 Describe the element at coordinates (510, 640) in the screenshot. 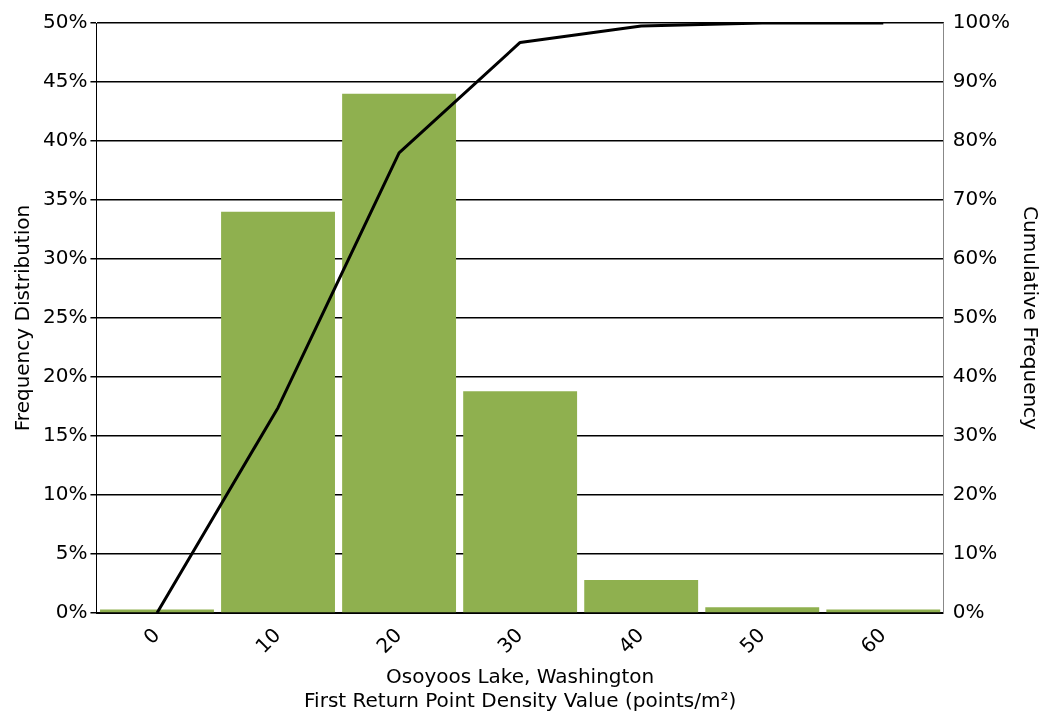

I see `x-tick-label: 30` at that location.